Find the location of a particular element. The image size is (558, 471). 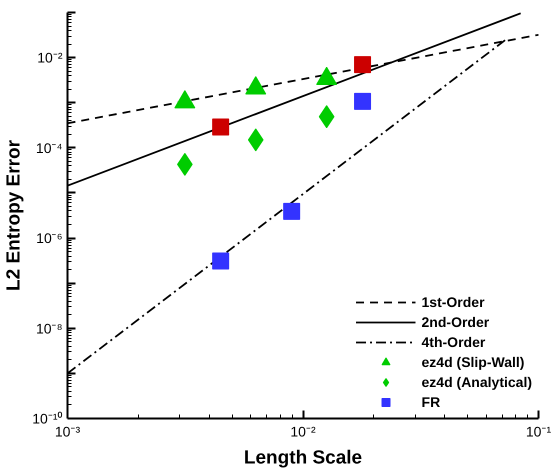

y-tick-label: 10⁻¹⁰ is located at coordinates (47, 418).